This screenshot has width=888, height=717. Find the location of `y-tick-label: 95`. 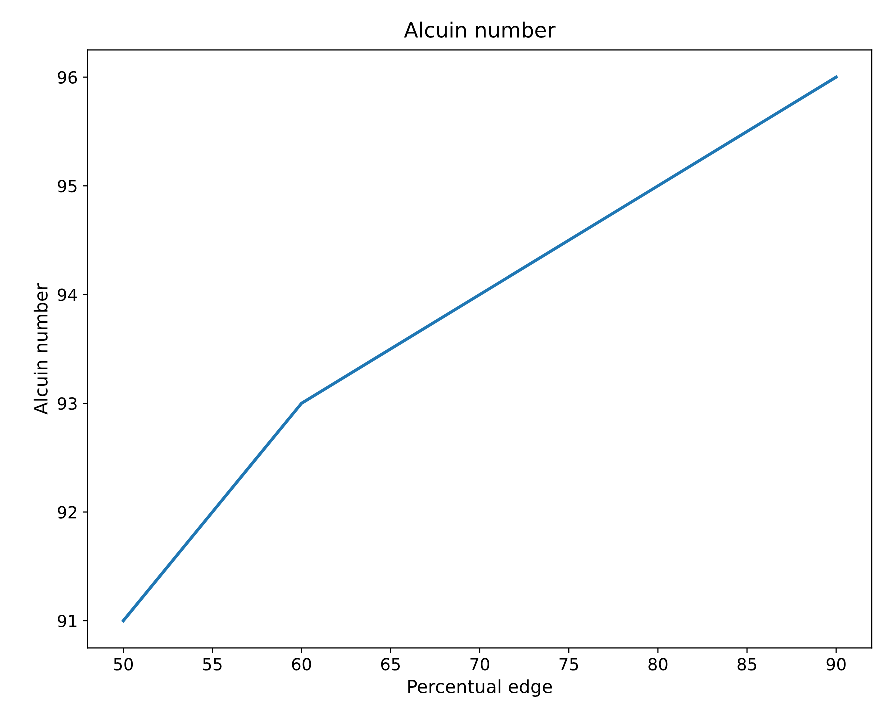

y-tick-label: 95 is located at coordinates (67, 186).